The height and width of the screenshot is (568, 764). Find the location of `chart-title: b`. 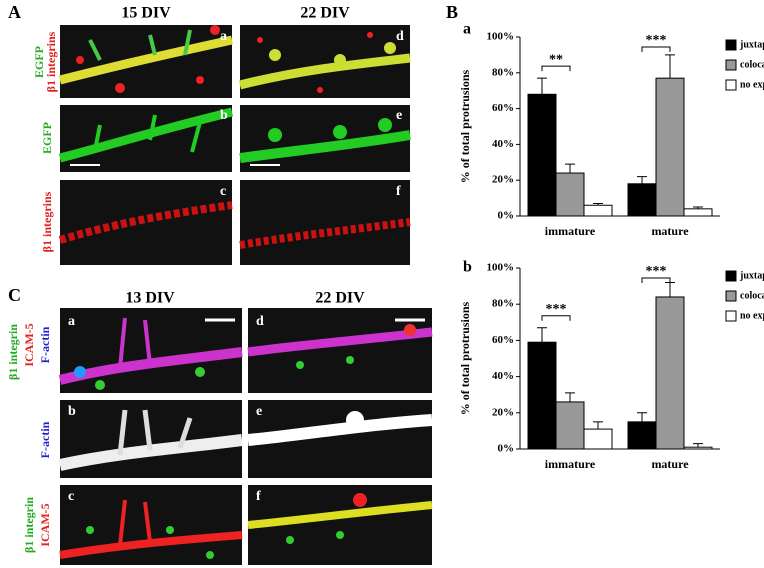

chart-title: b is located at coordinates (467, 267).